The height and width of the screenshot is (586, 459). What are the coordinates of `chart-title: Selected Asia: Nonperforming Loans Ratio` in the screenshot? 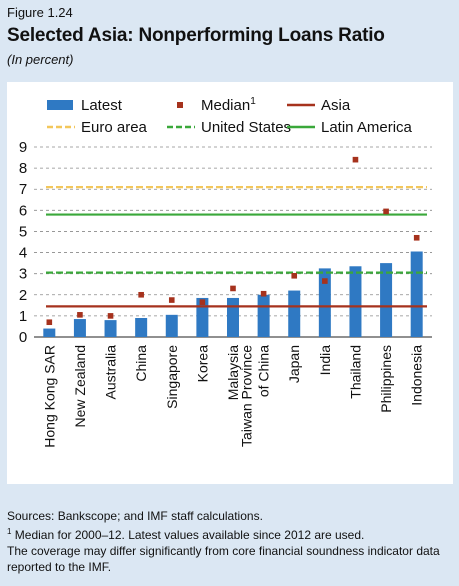 It's located at (196, 35).